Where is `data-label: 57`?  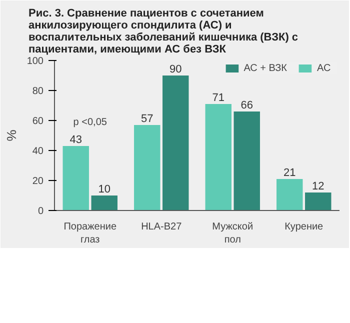
data-label: 57 is located at coordinates (147, 119).